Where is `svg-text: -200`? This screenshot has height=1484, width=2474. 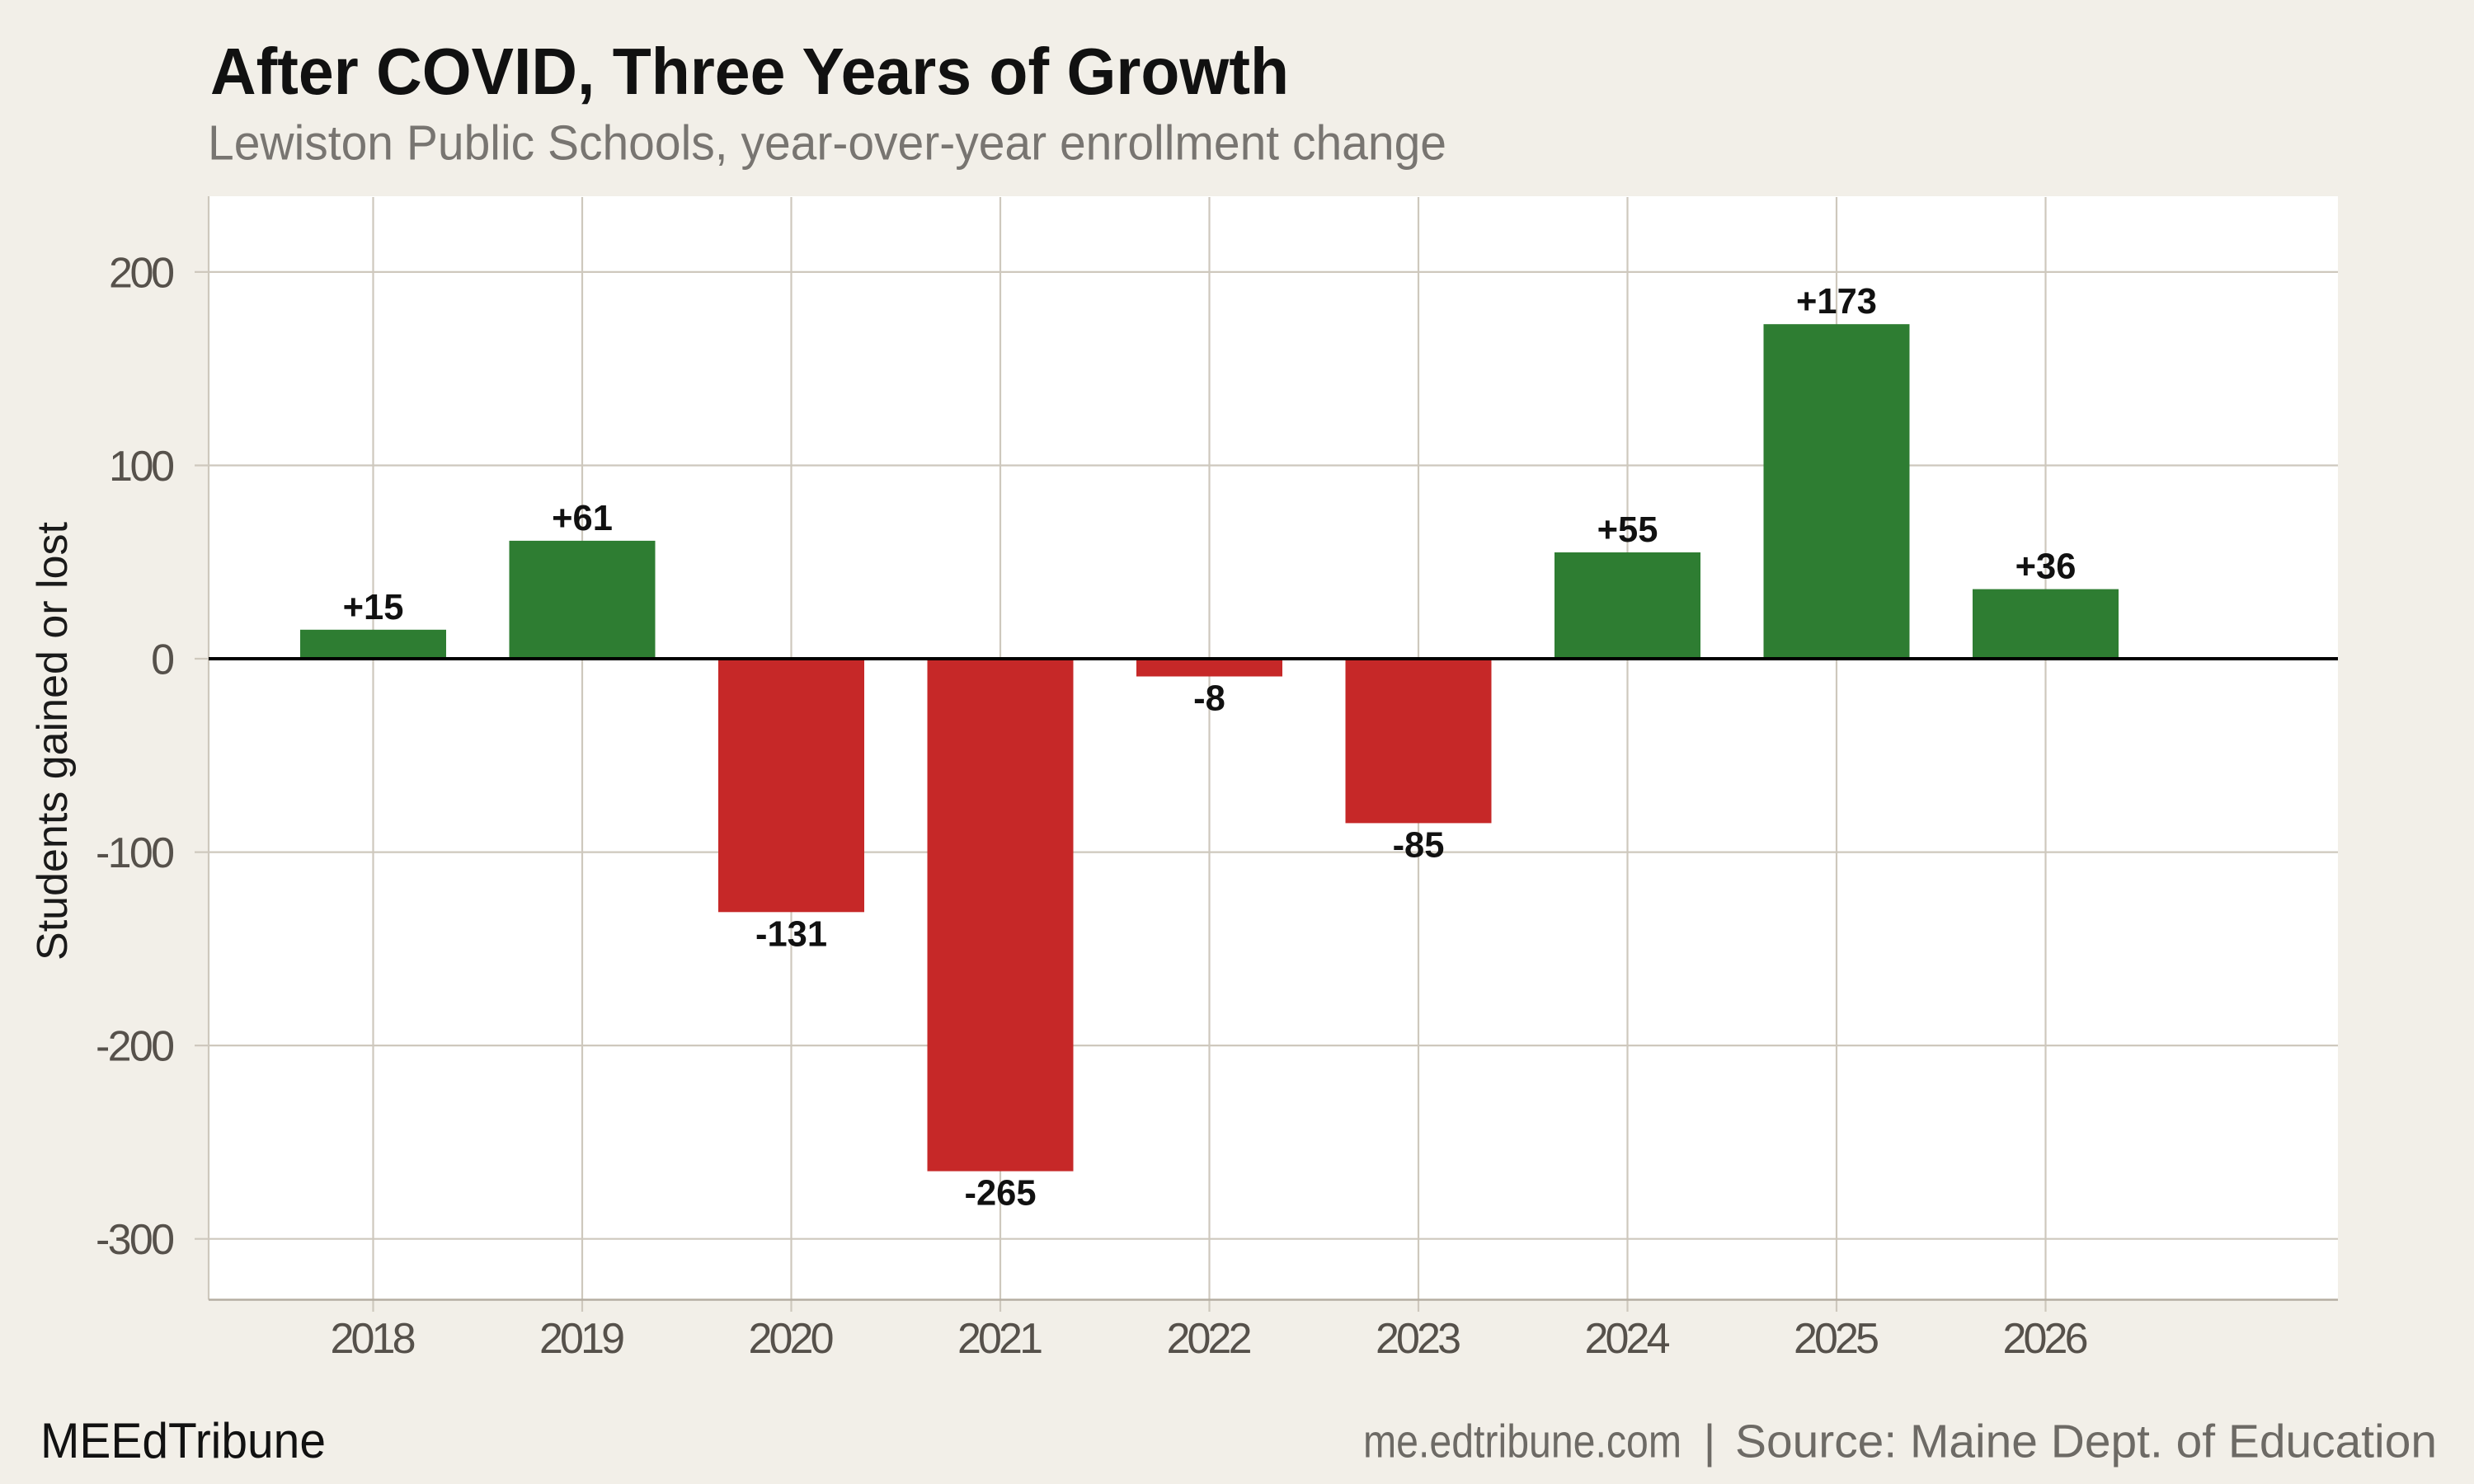 svg-text: -200 is located at coordinates (135, 1047).